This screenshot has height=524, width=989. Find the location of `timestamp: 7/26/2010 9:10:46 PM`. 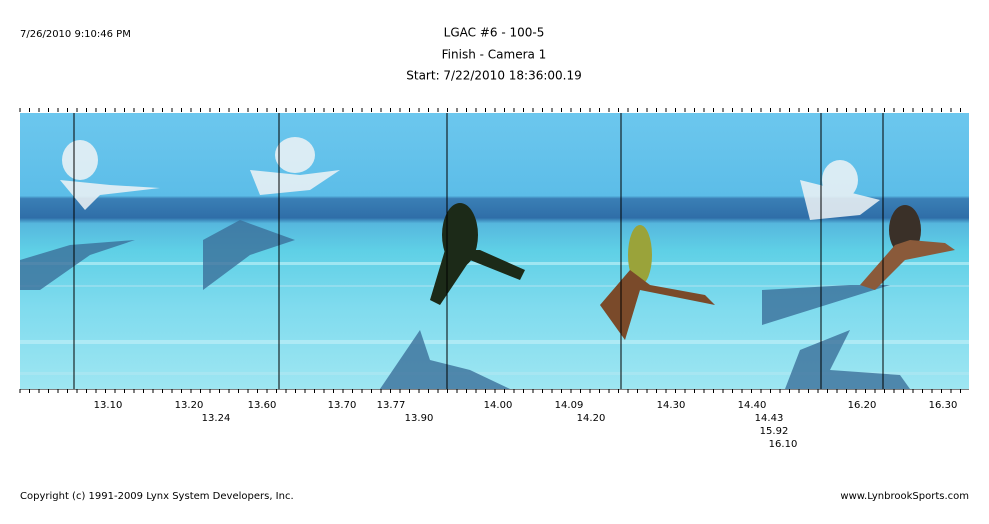

timestamp: 7/26/2010 9:10:46 PM is located at coordinates (75, 34).